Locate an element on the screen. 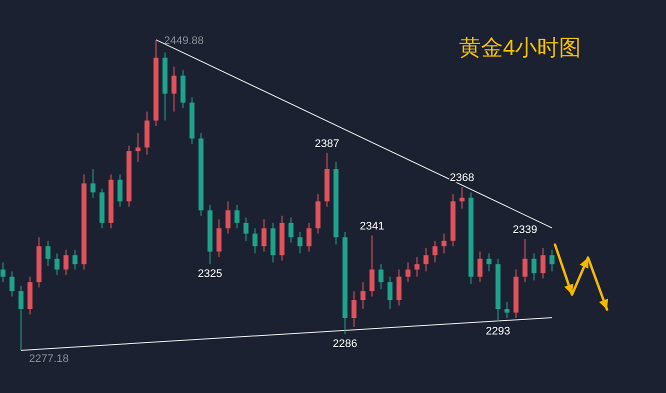 The image size is (666, 393). text: 2277.18 is located at coordinates (49, 359).